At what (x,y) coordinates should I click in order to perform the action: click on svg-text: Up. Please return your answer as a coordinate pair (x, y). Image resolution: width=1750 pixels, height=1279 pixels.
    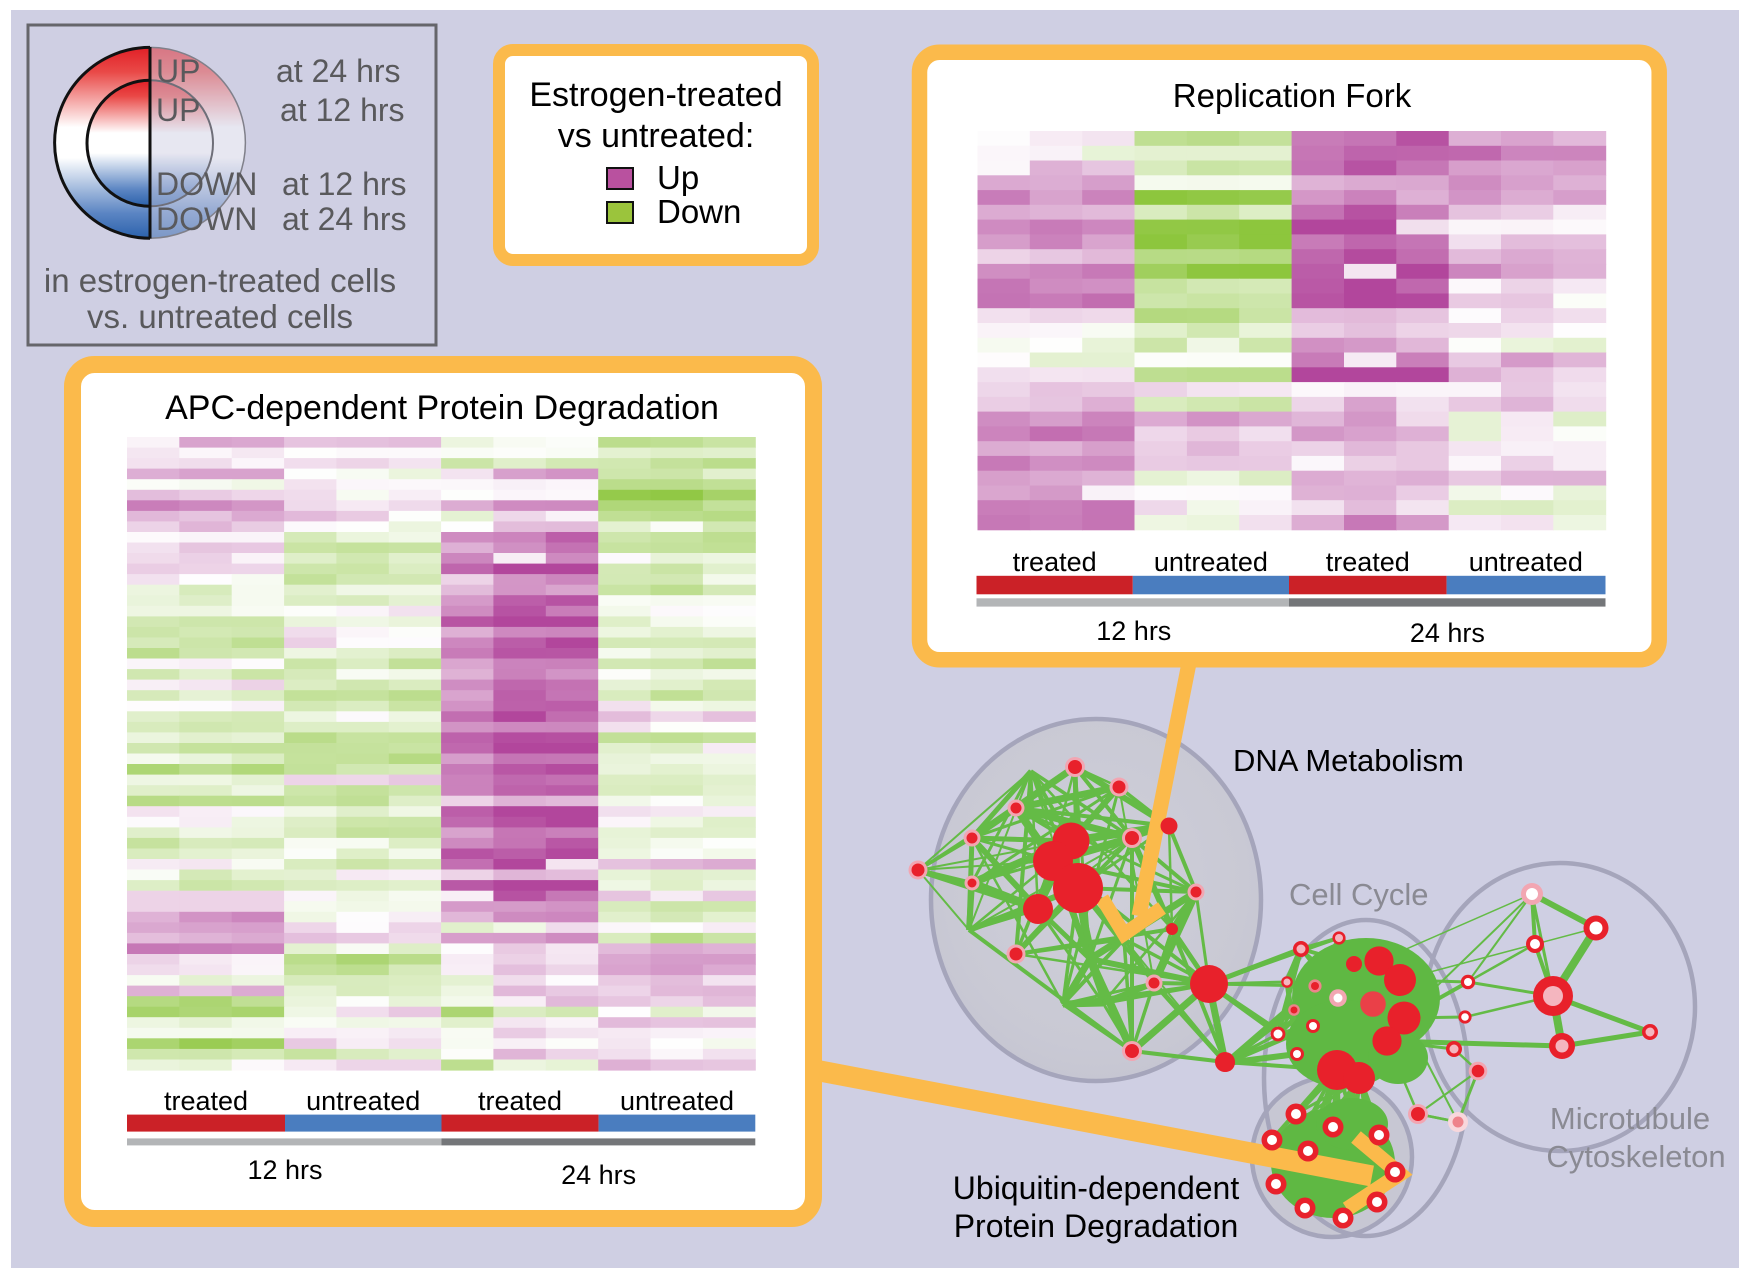
    Looking at the image, I should click on (678, 177).